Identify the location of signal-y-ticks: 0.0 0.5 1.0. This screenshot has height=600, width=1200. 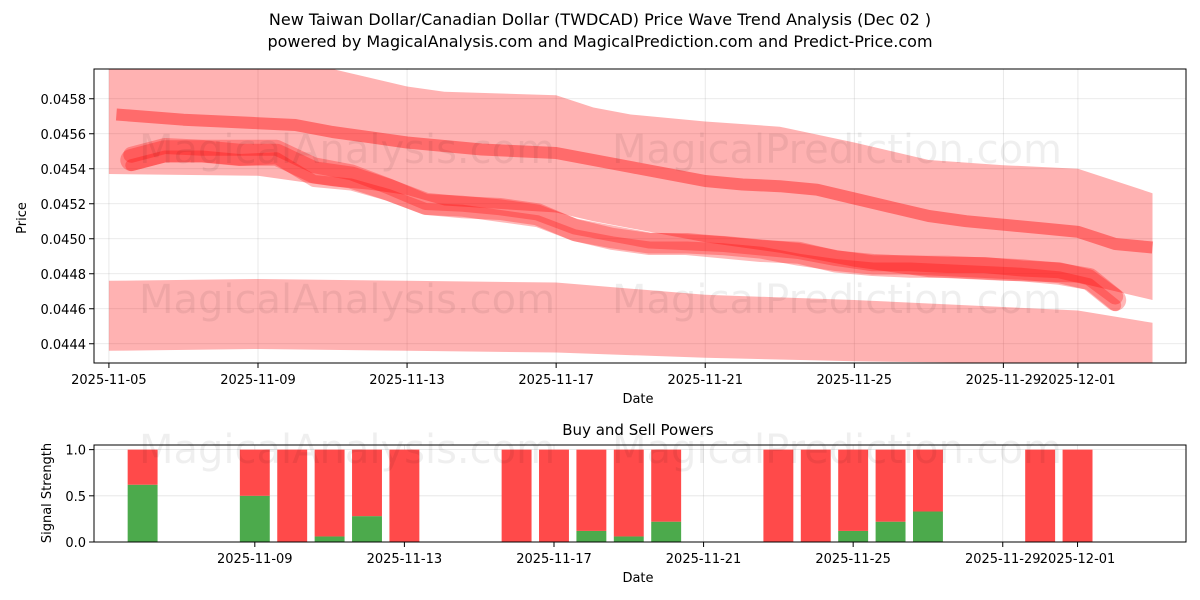
(79, 497).